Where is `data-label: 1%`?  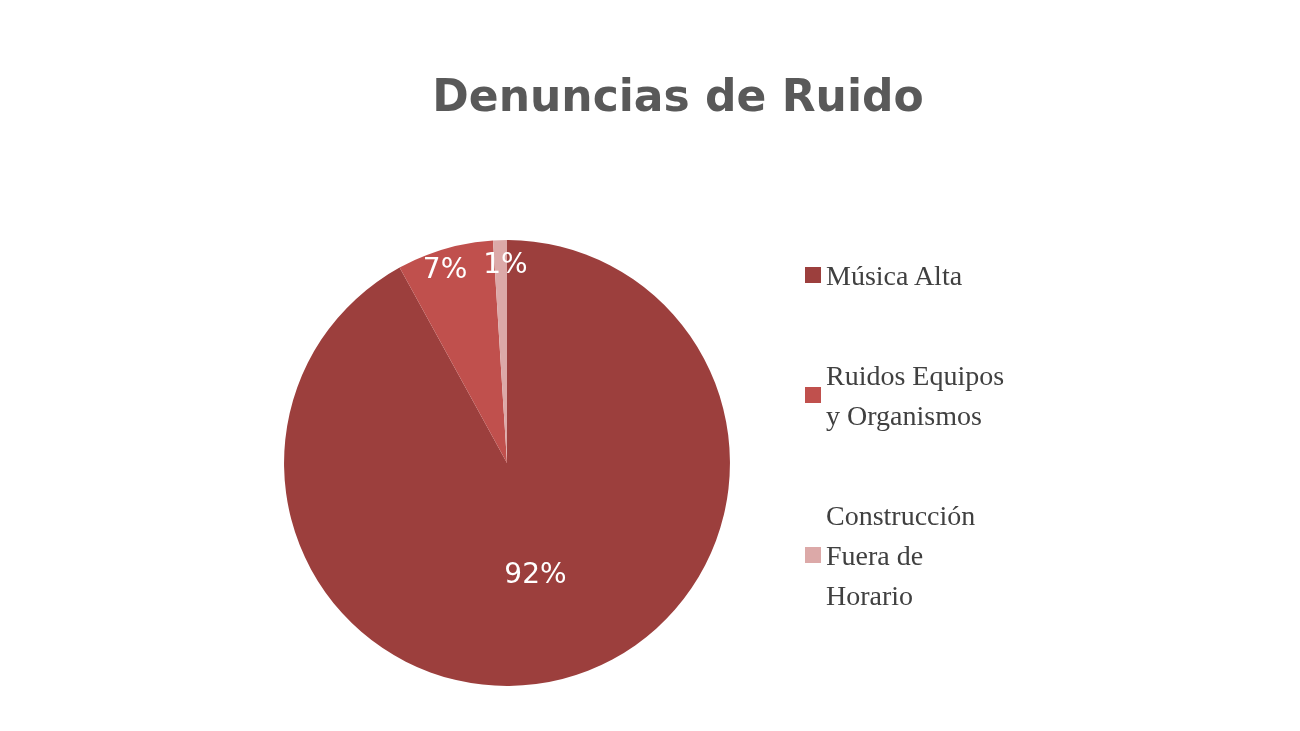 data-label: 1% is located at coordinates (505, 264).